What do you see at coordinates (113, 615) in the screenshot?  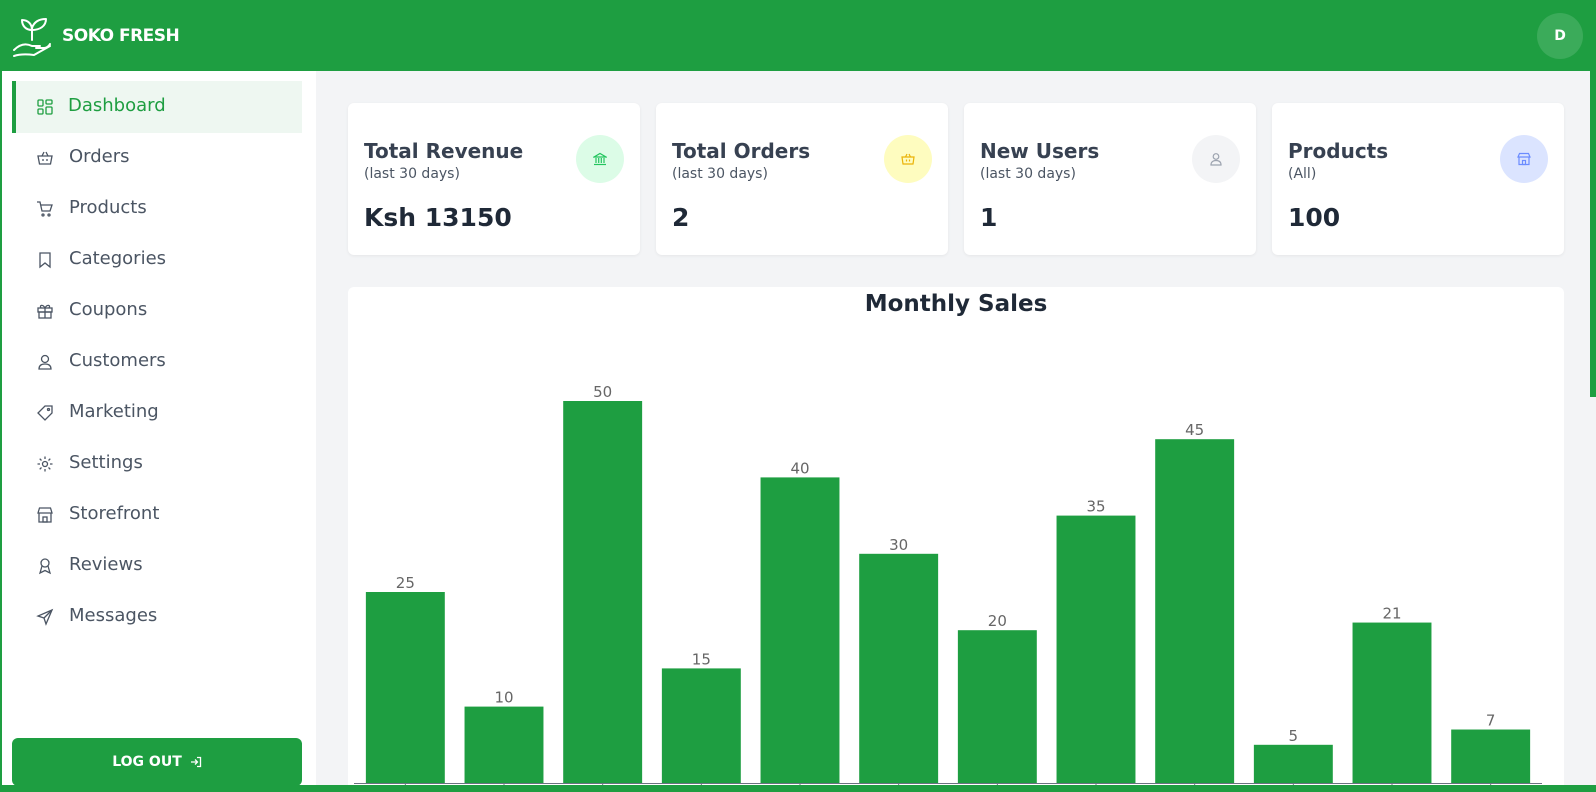 I see `sidebar-item-label: Messages` at bounding box center [113, 615].